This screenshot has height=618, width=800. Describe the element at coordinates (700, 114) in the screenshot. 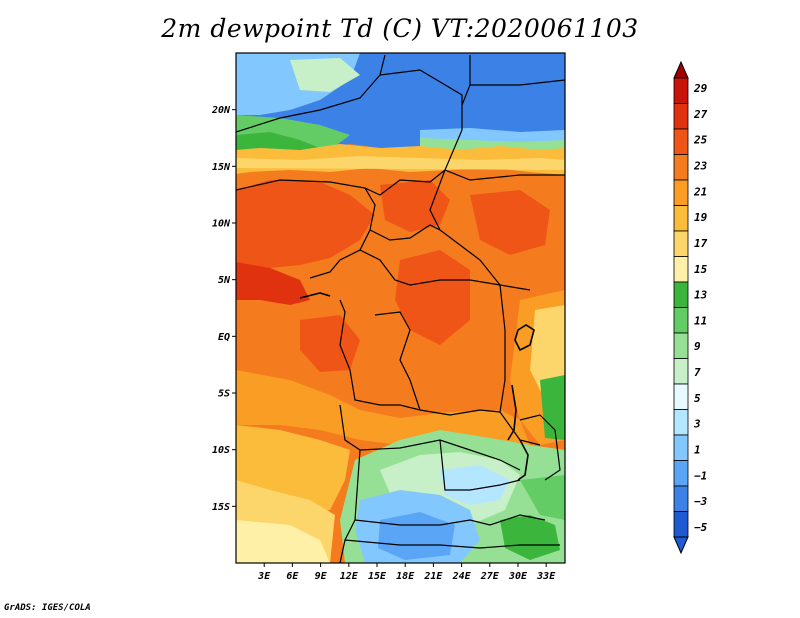

I see `colorbar-label: 27` at that location.